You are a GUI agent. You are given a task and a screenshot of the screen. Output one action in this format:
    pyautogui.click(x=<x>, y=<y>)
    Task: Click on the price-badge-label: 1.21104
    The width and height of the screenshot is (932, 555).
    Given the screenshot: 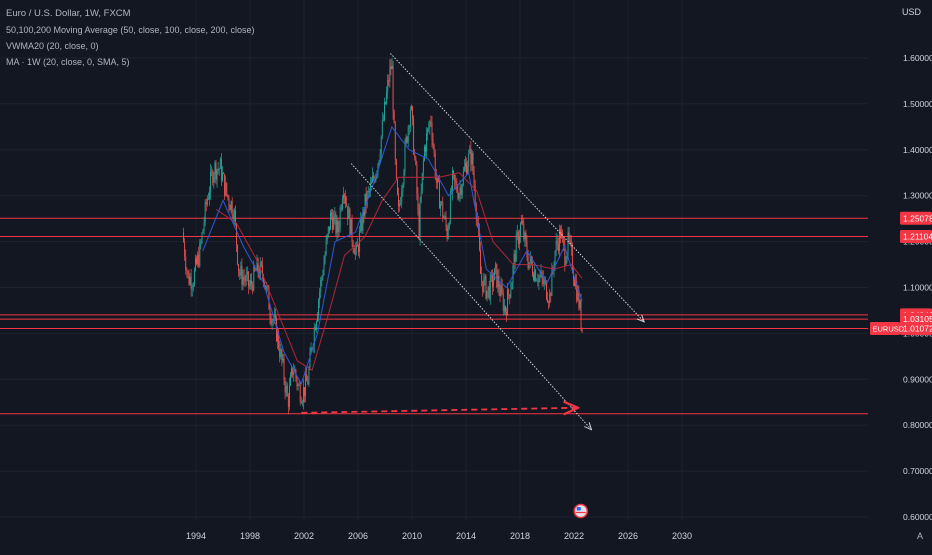 What is the action you would take?
    pyautogui.click(x=917, y=237)
    